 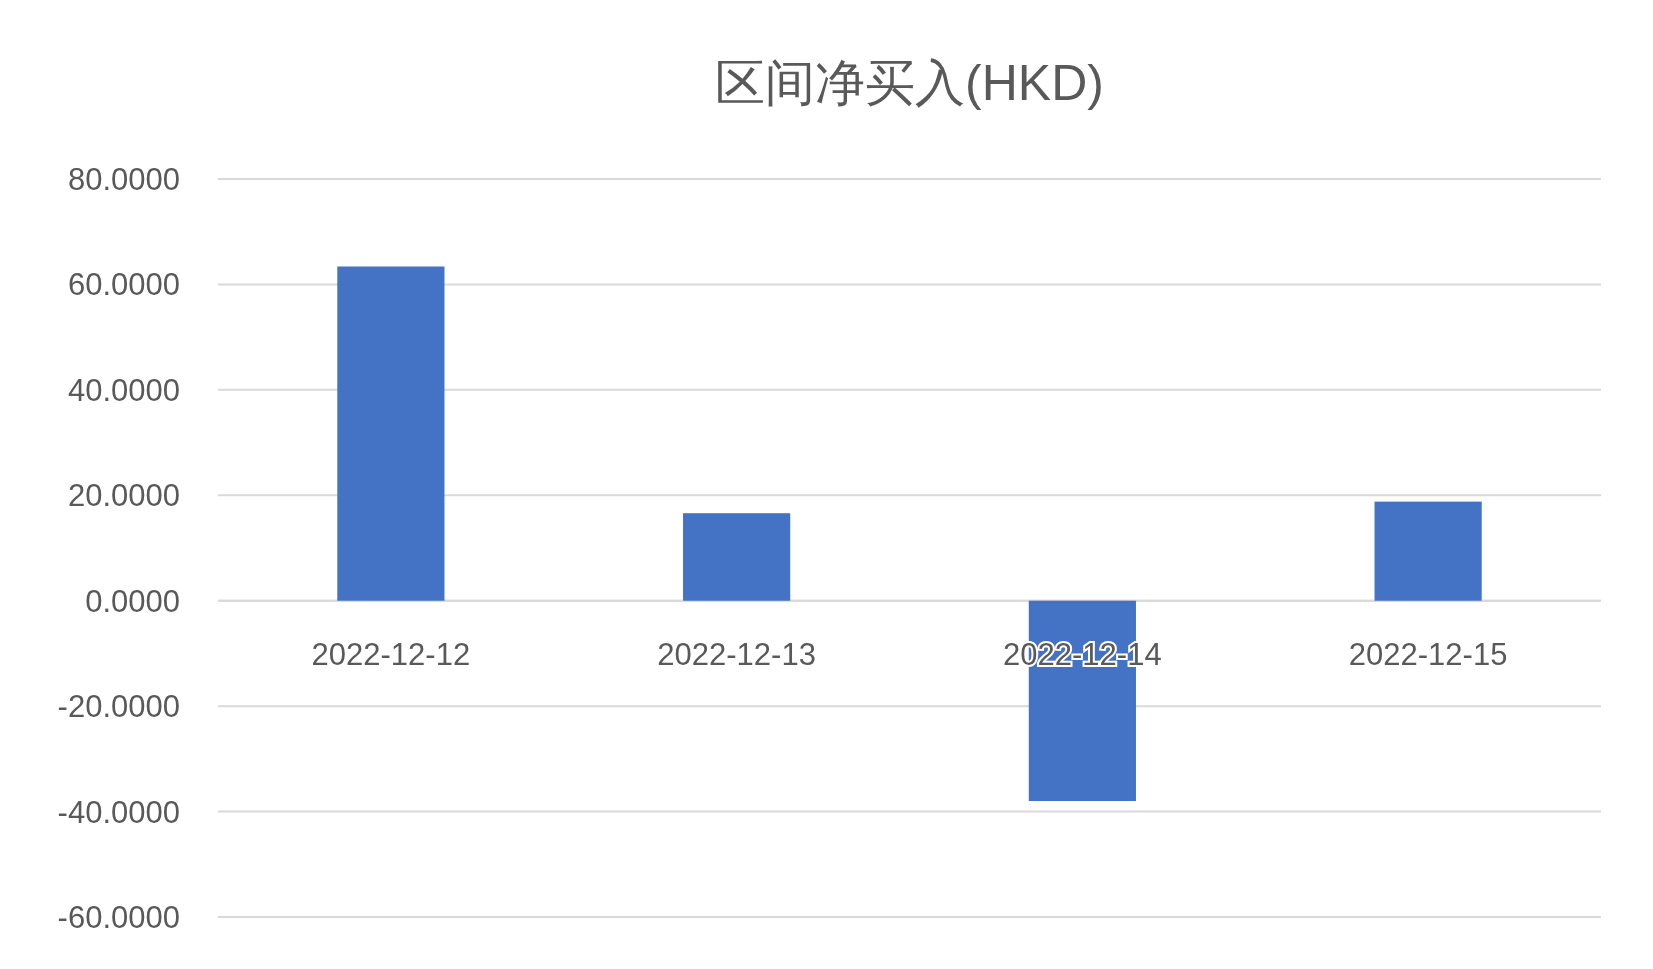 What do you see at coordinates (132, 601) in the screenshot?
I see `y-tick-label: 0.0000` at bounding box center [132, 601].